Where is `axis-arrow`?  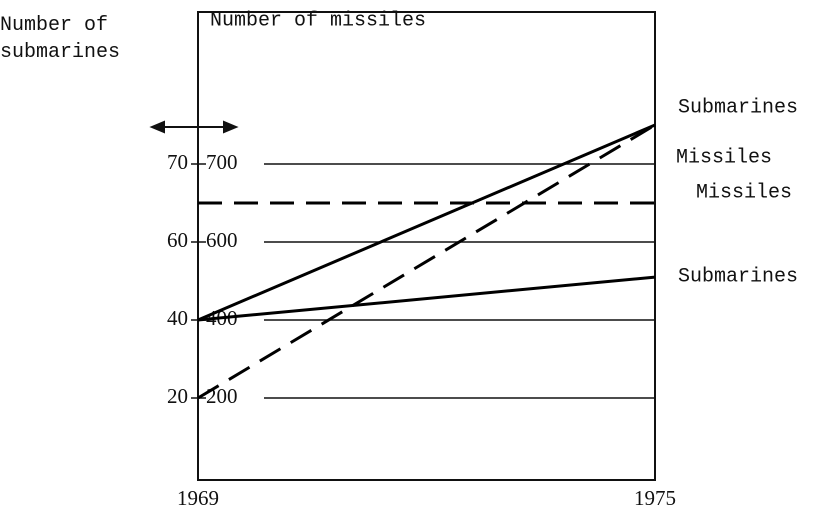
axis-arrow is located at coordinates (194, 127).